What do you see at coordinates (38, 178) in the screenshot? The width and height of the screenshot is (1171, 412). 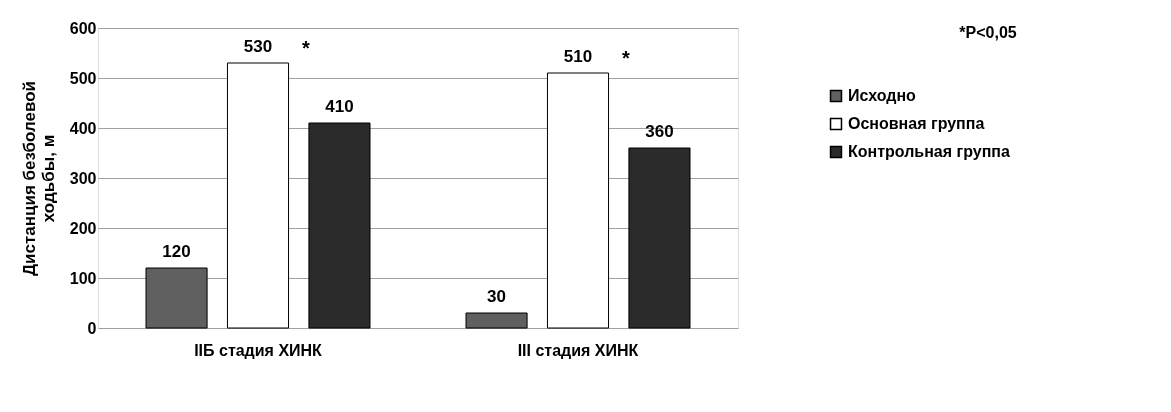 I see `y-axis-title: Дистанция безболевой ходьбы, м` at bounding box center [38, 178].